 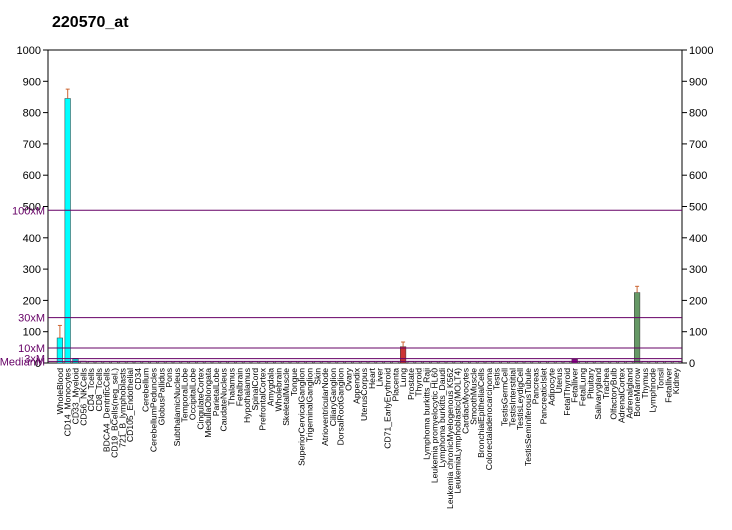 What do you see at coordinates (255, 389) in the screenshot?
I see `category-label: SpinalCord` at bounding box center [255, 389].